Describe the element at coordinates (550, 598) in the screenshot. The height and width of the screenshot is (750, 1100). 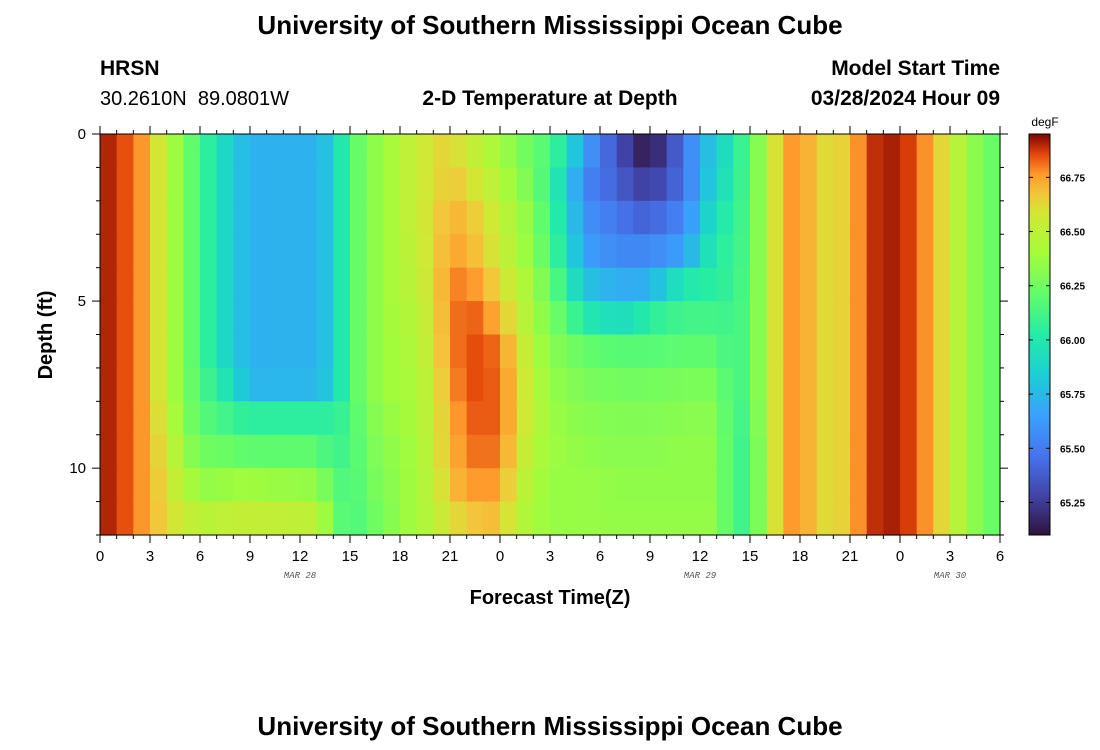
I see `x-axis-label: Forecast Time(Z)` at that location.